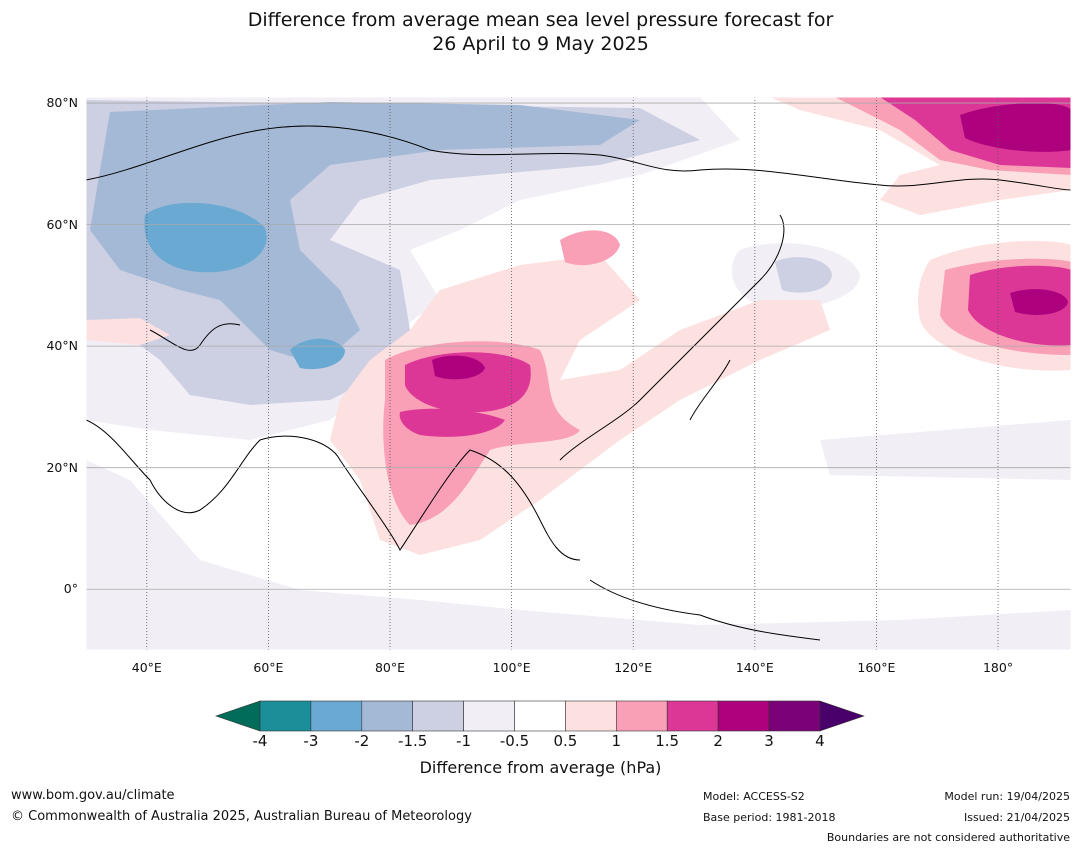  I want to click on colorbar-label: Difference from average (hPa), so click(540, 767).